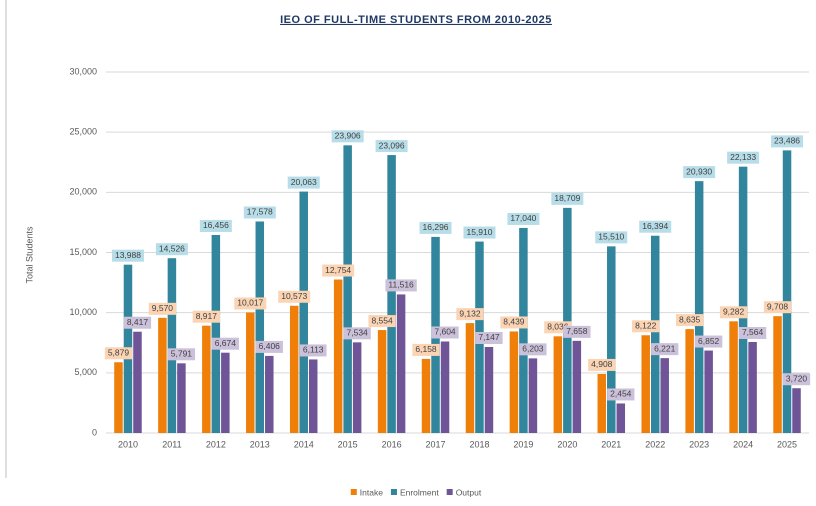 Image resolution: width=816 pixels, height=506 pixels. I want to click on data-label-text: 5,791, so click(182, 354).